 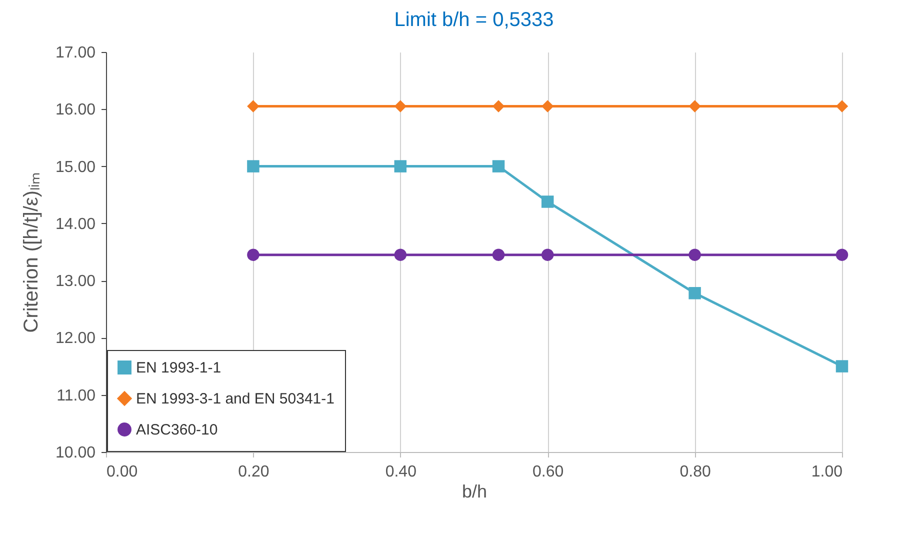 What do you see at coordinates (75, 453) in the screenshot?
I see `y-tick-label: 10.00` at bounding box center [75, 453].